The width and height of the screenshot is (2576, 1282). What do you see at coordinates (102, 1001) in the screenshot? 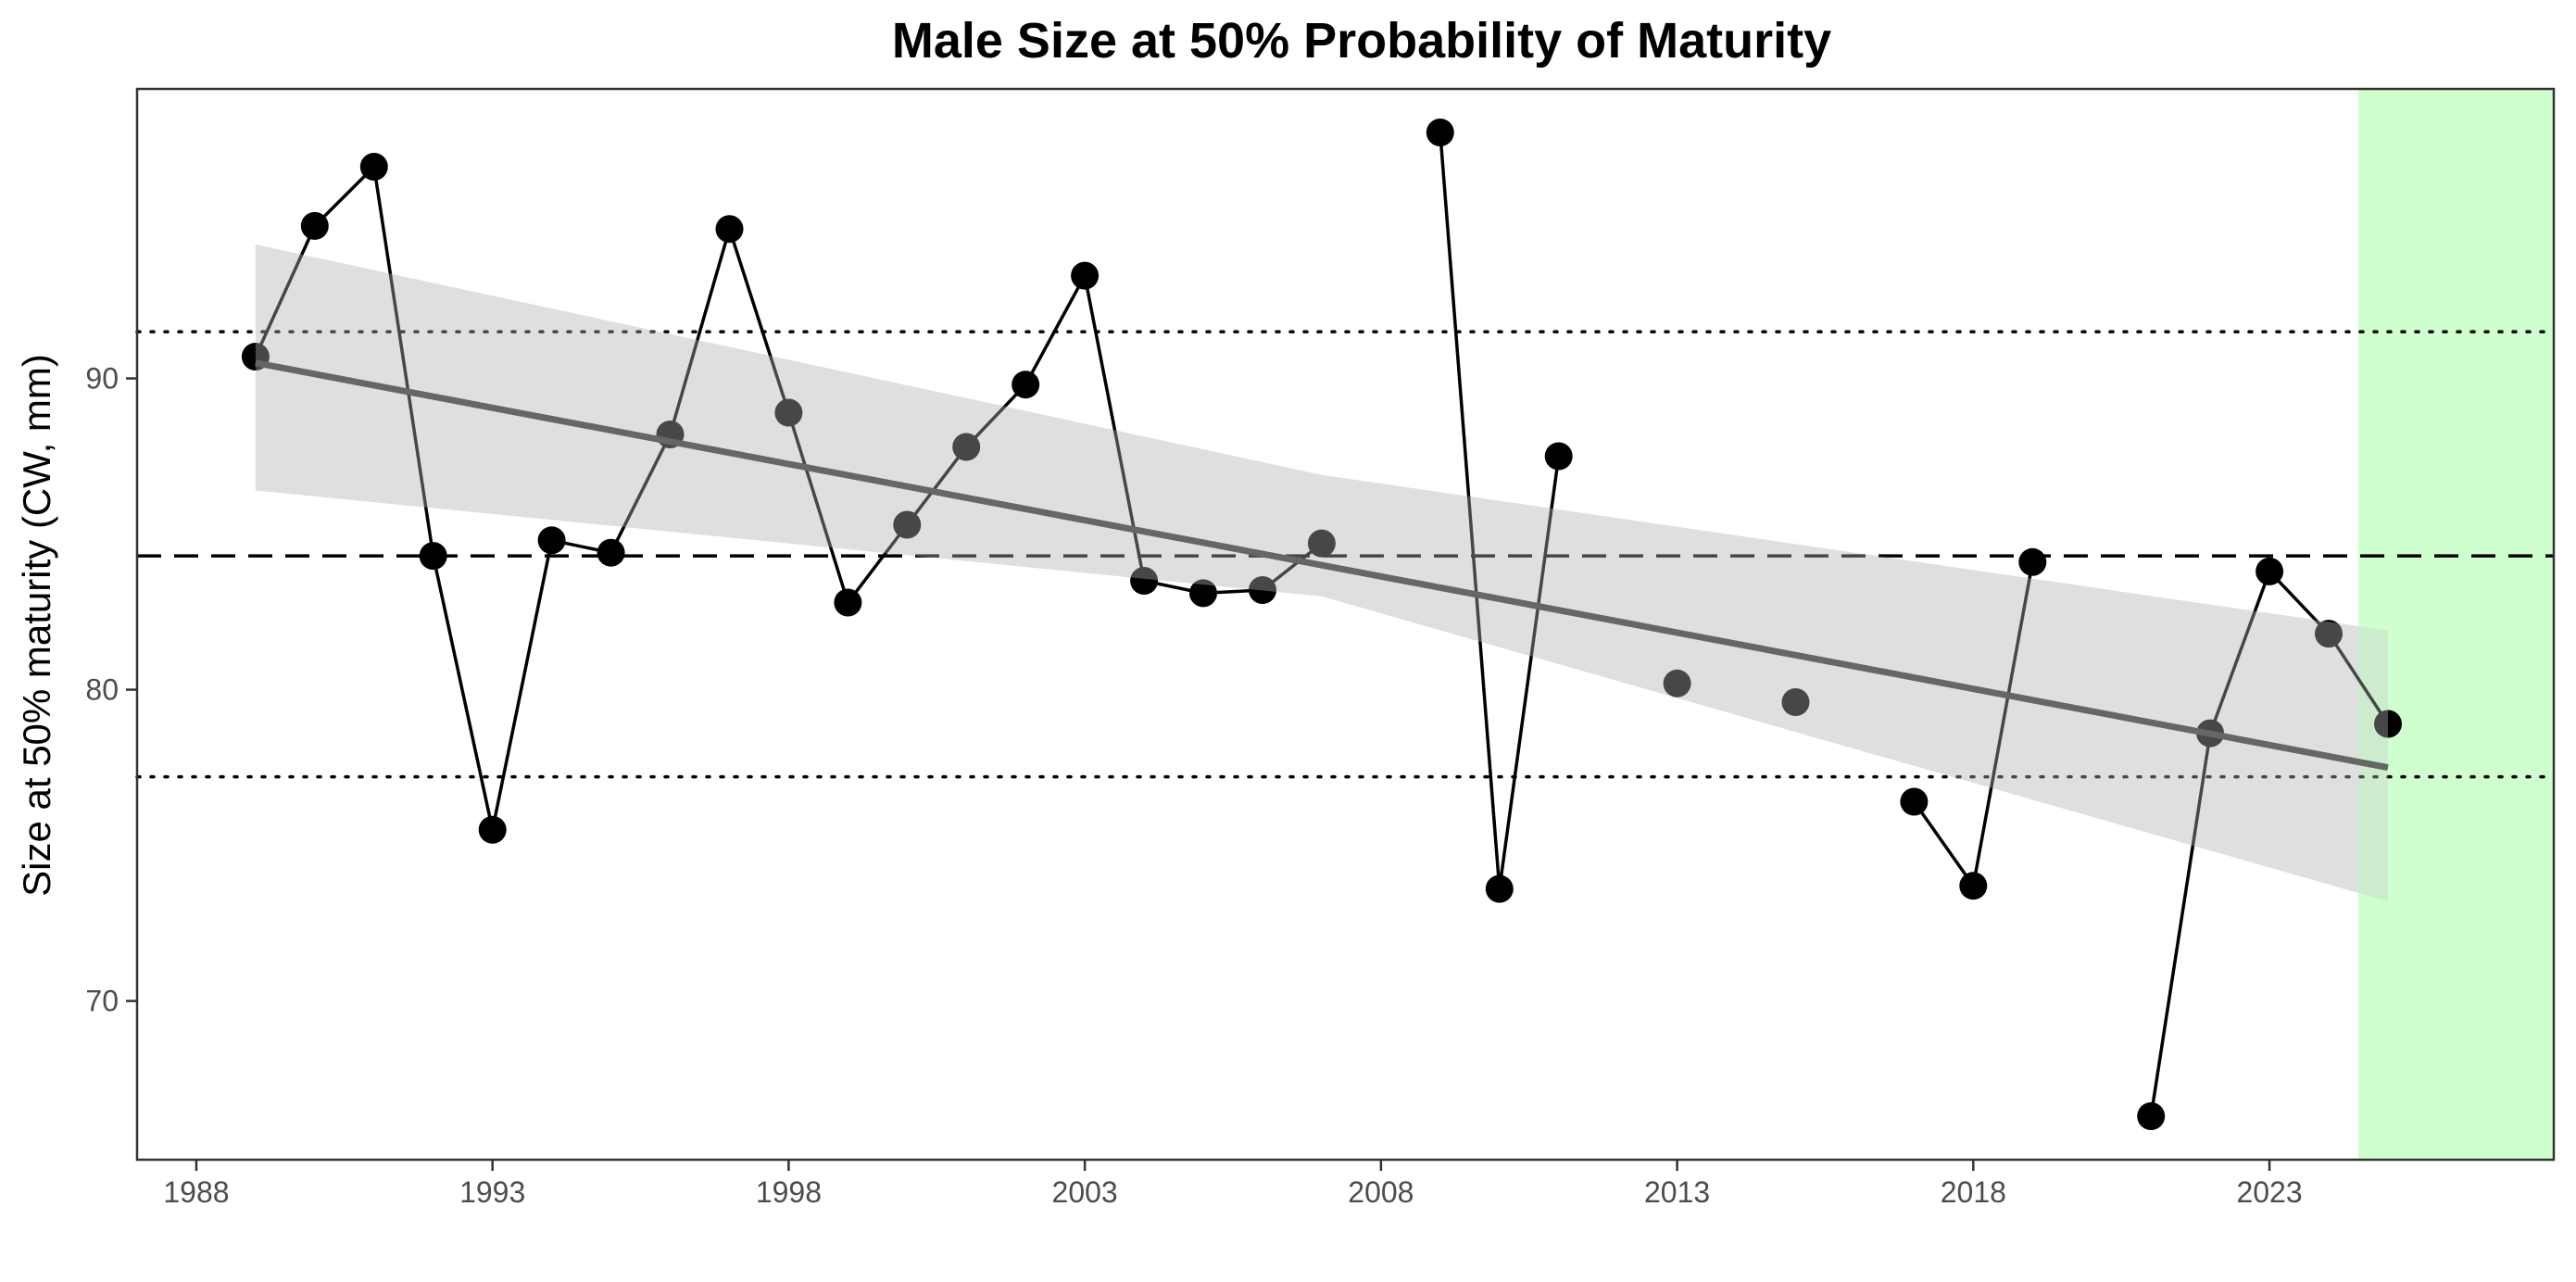
I see `y-tick-label: 70` at bounding box center [102, 1001].